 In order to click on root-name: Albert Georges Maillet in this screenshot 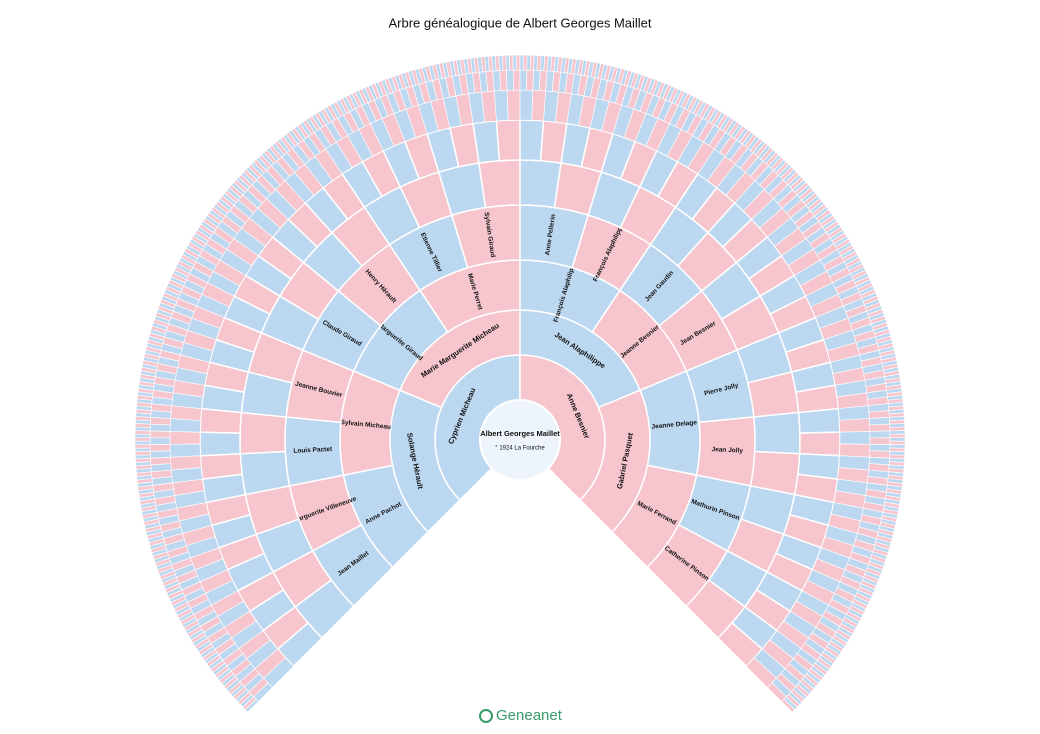, I will do `click(520, 433)`.